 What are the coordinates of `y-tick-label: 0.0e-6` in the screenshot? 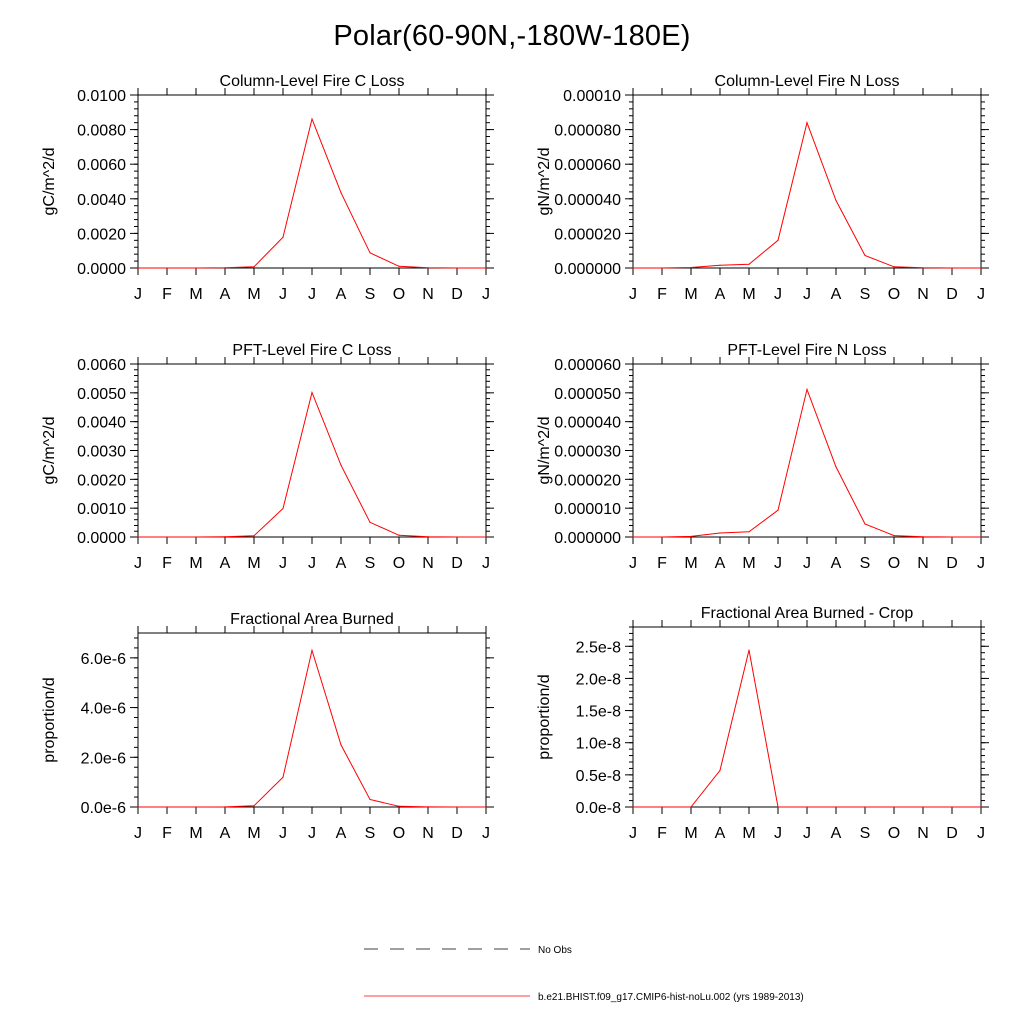 It's located at (103, 808).